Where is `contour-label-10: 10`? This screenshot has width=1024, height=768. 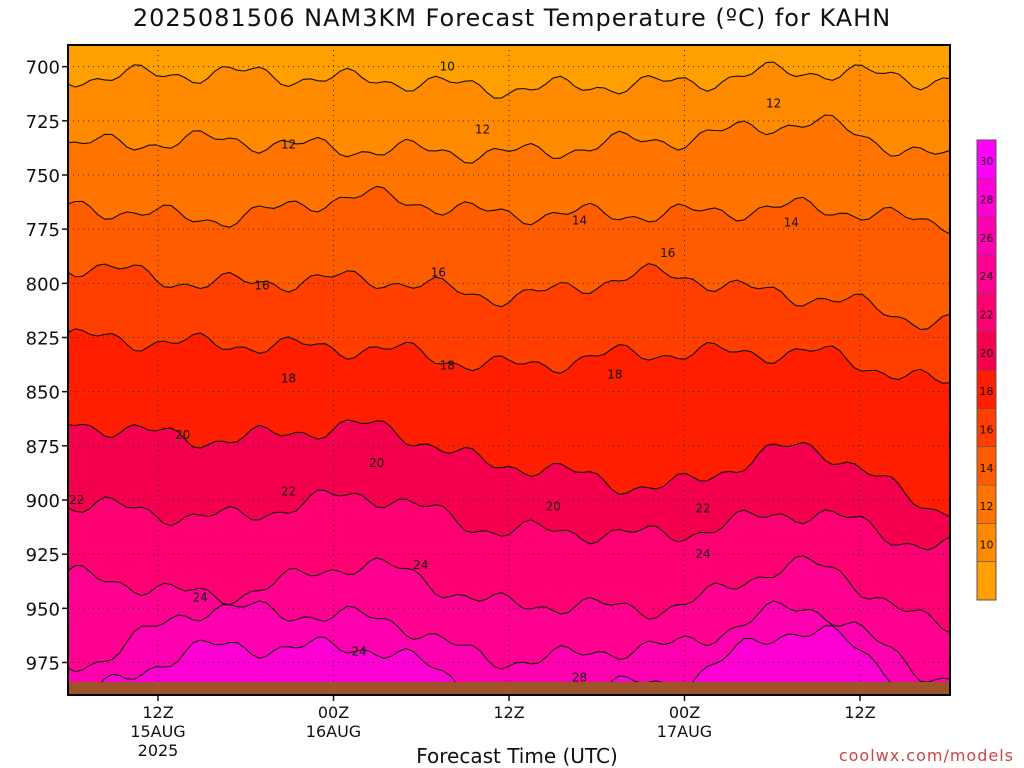
contour-label-10: 10 is located at coordinates (447, 67).